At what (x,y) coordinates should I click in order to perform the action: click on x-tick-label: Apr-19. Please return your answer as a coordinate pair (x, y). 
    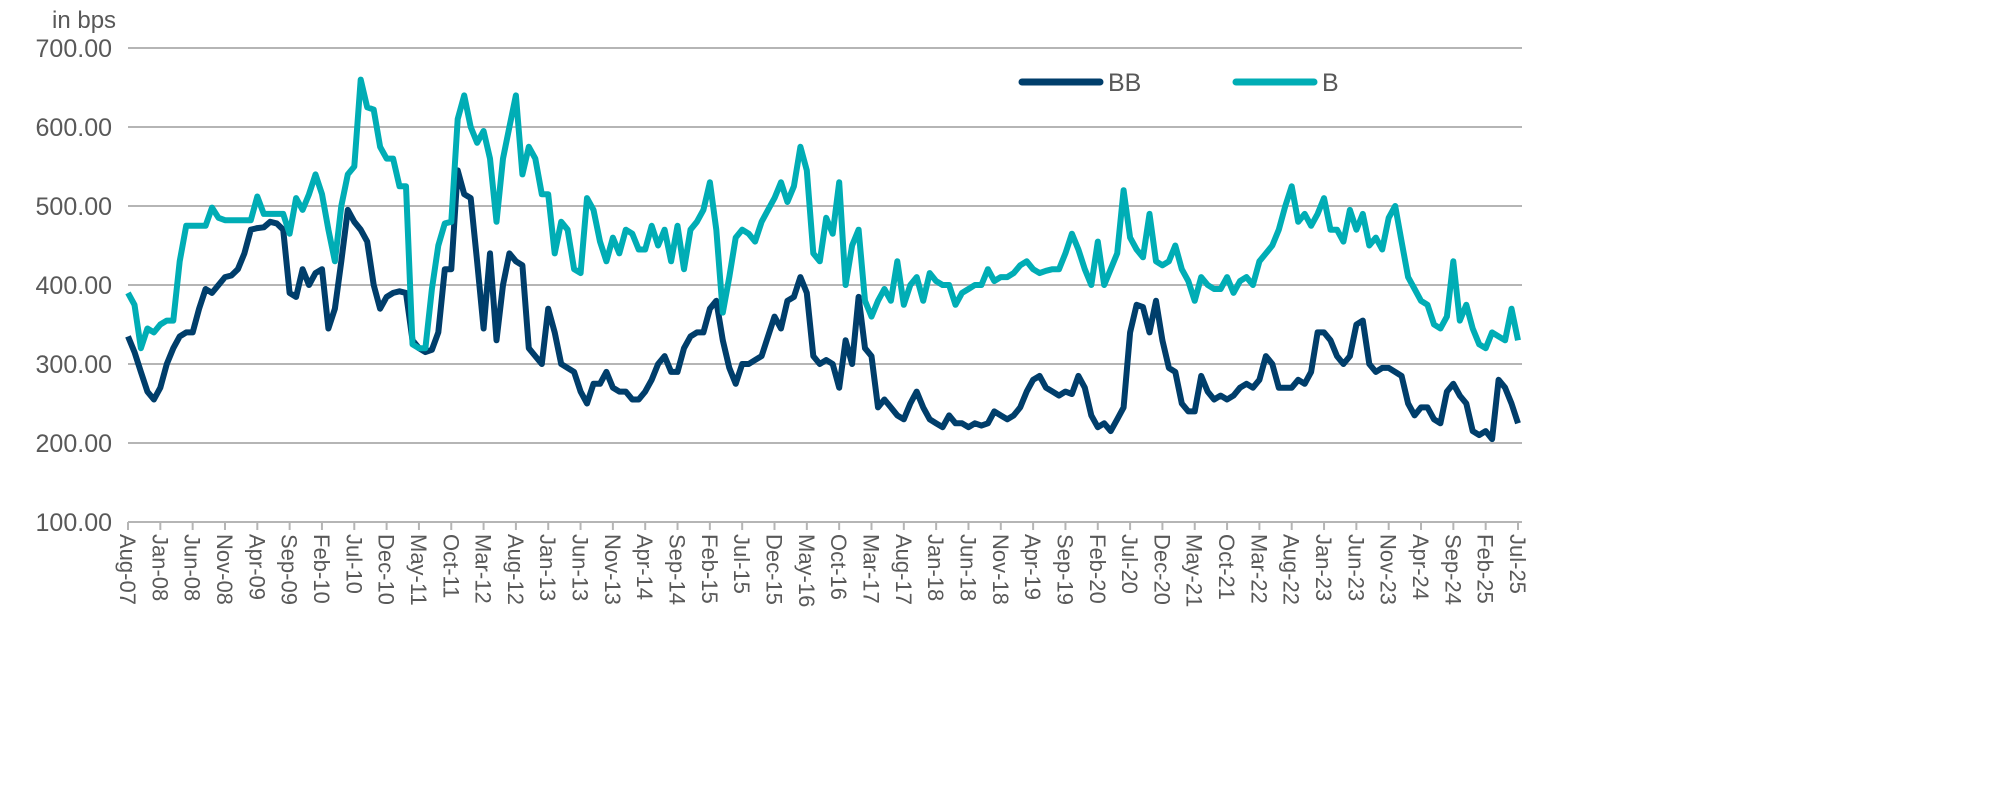
    Looking at the image, I should click on (1032, 567).